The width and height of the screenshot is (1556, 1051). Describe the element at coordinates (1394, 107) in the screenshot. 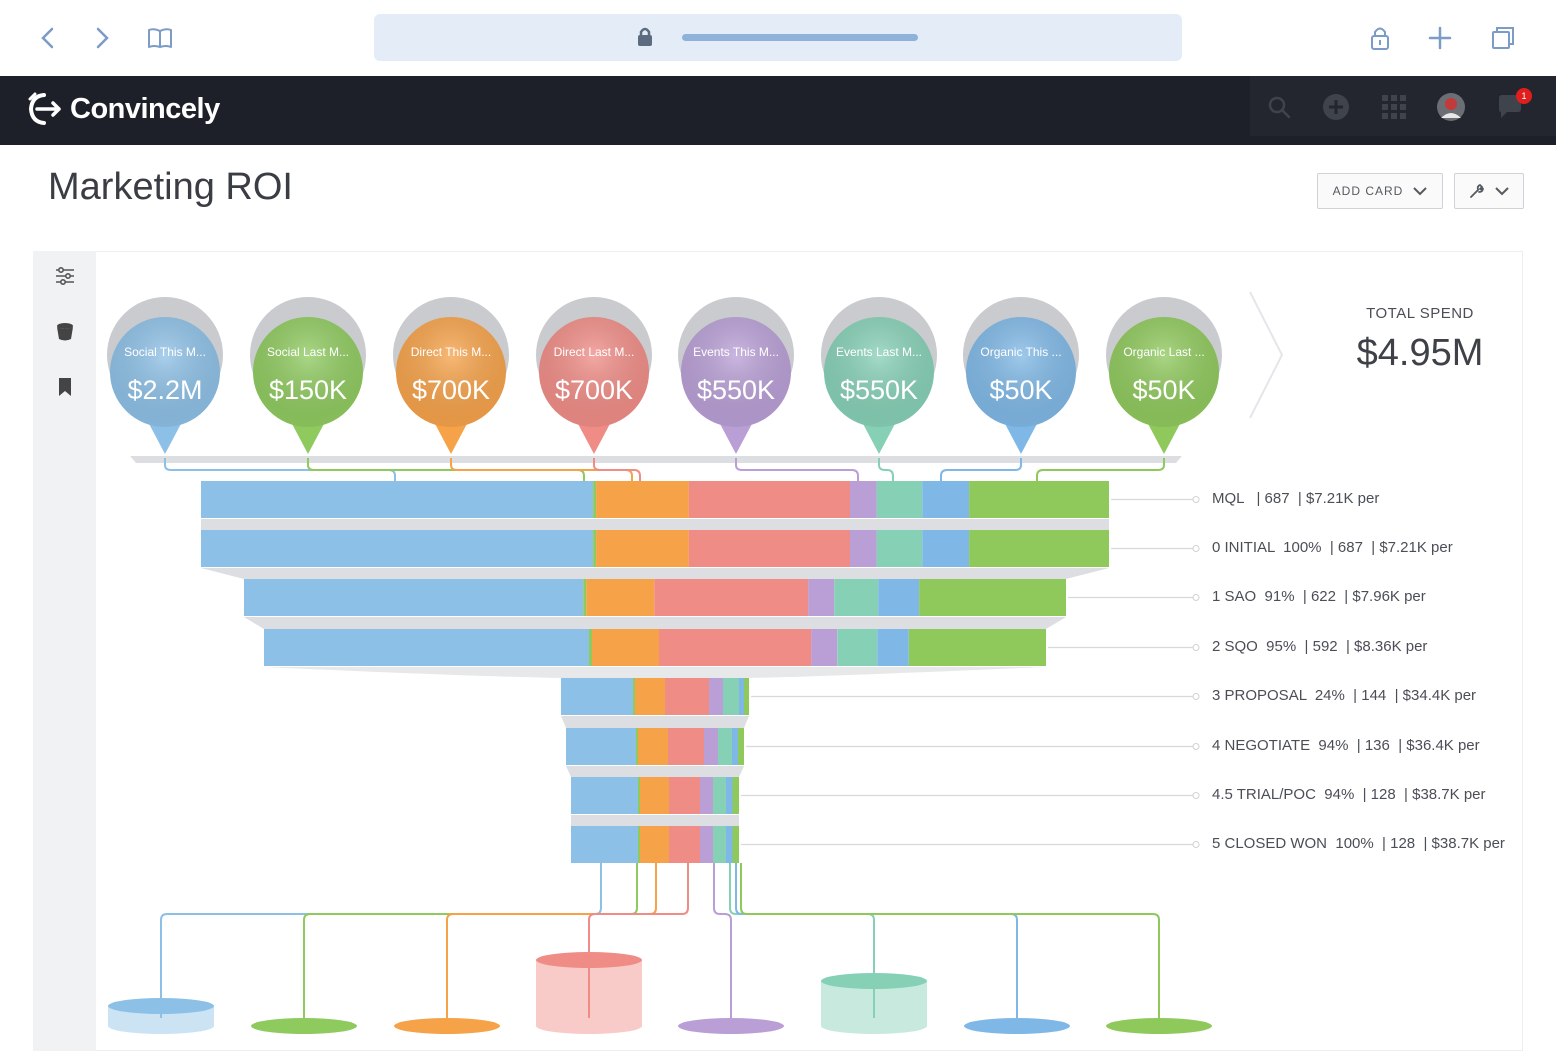

I see `apps-grid-icon` at that location.